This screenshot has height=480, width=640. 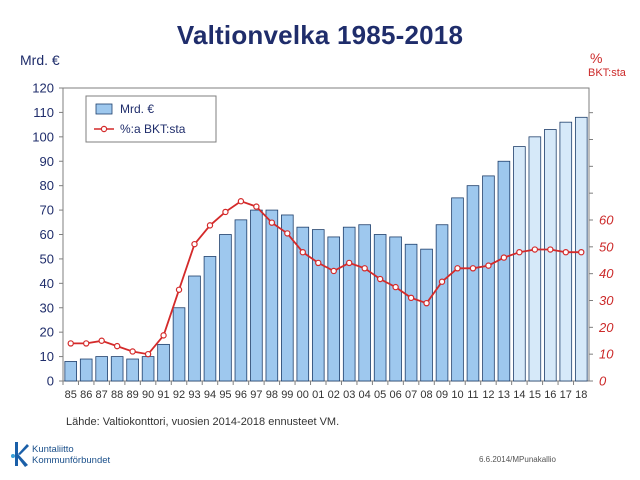 What do you see at coordinates (596, 58) in the screenshot?
I see `right-axis-unit: %` at bounding box center [596, 58].